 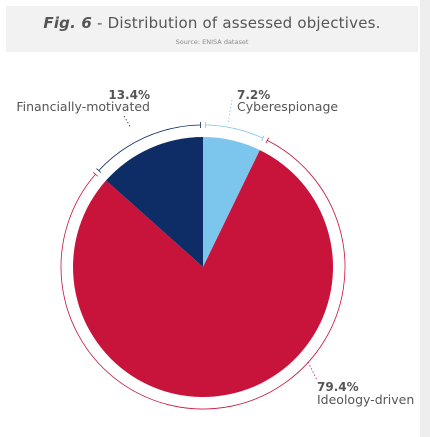 What do you see at coordinates (230, 112) in the screenshot?
I see `leader-cyberespionage` at bounding box center [230, 112].